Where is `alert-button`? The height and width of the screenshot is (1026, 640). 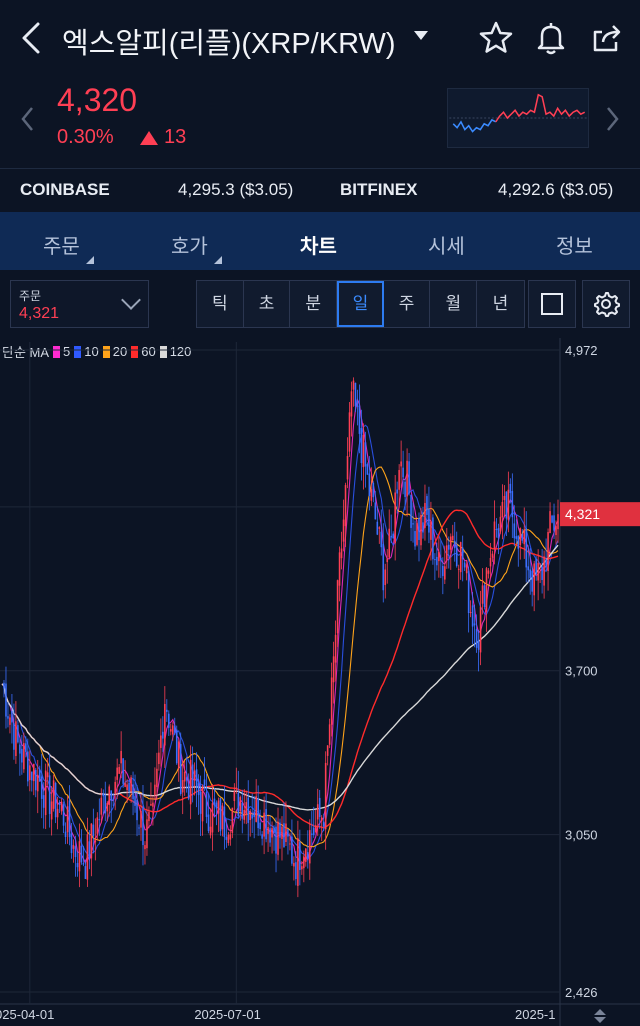
alert-button is located at coordinates (551, 38).